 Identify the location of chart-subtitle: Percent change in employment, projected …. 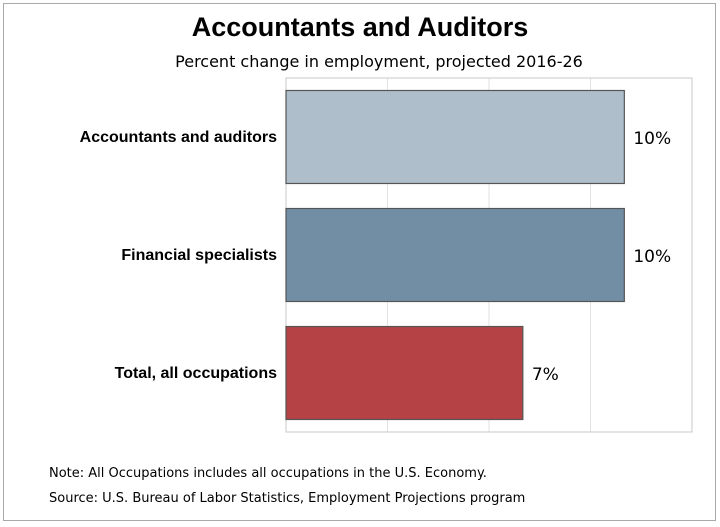
(379, 61).